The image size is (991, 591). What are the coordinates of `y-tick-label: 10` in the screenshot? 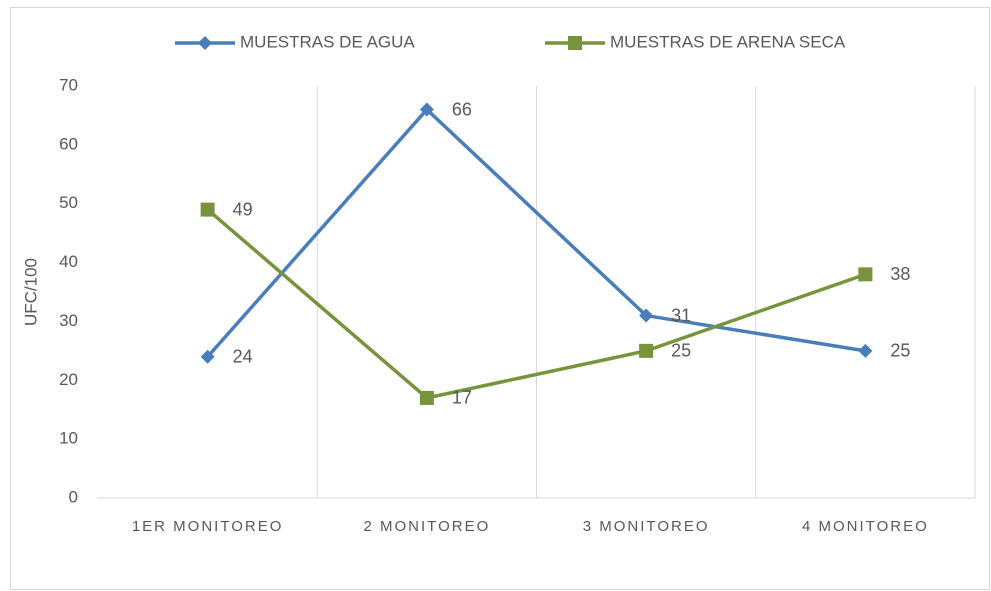 It's located at (68, 438).